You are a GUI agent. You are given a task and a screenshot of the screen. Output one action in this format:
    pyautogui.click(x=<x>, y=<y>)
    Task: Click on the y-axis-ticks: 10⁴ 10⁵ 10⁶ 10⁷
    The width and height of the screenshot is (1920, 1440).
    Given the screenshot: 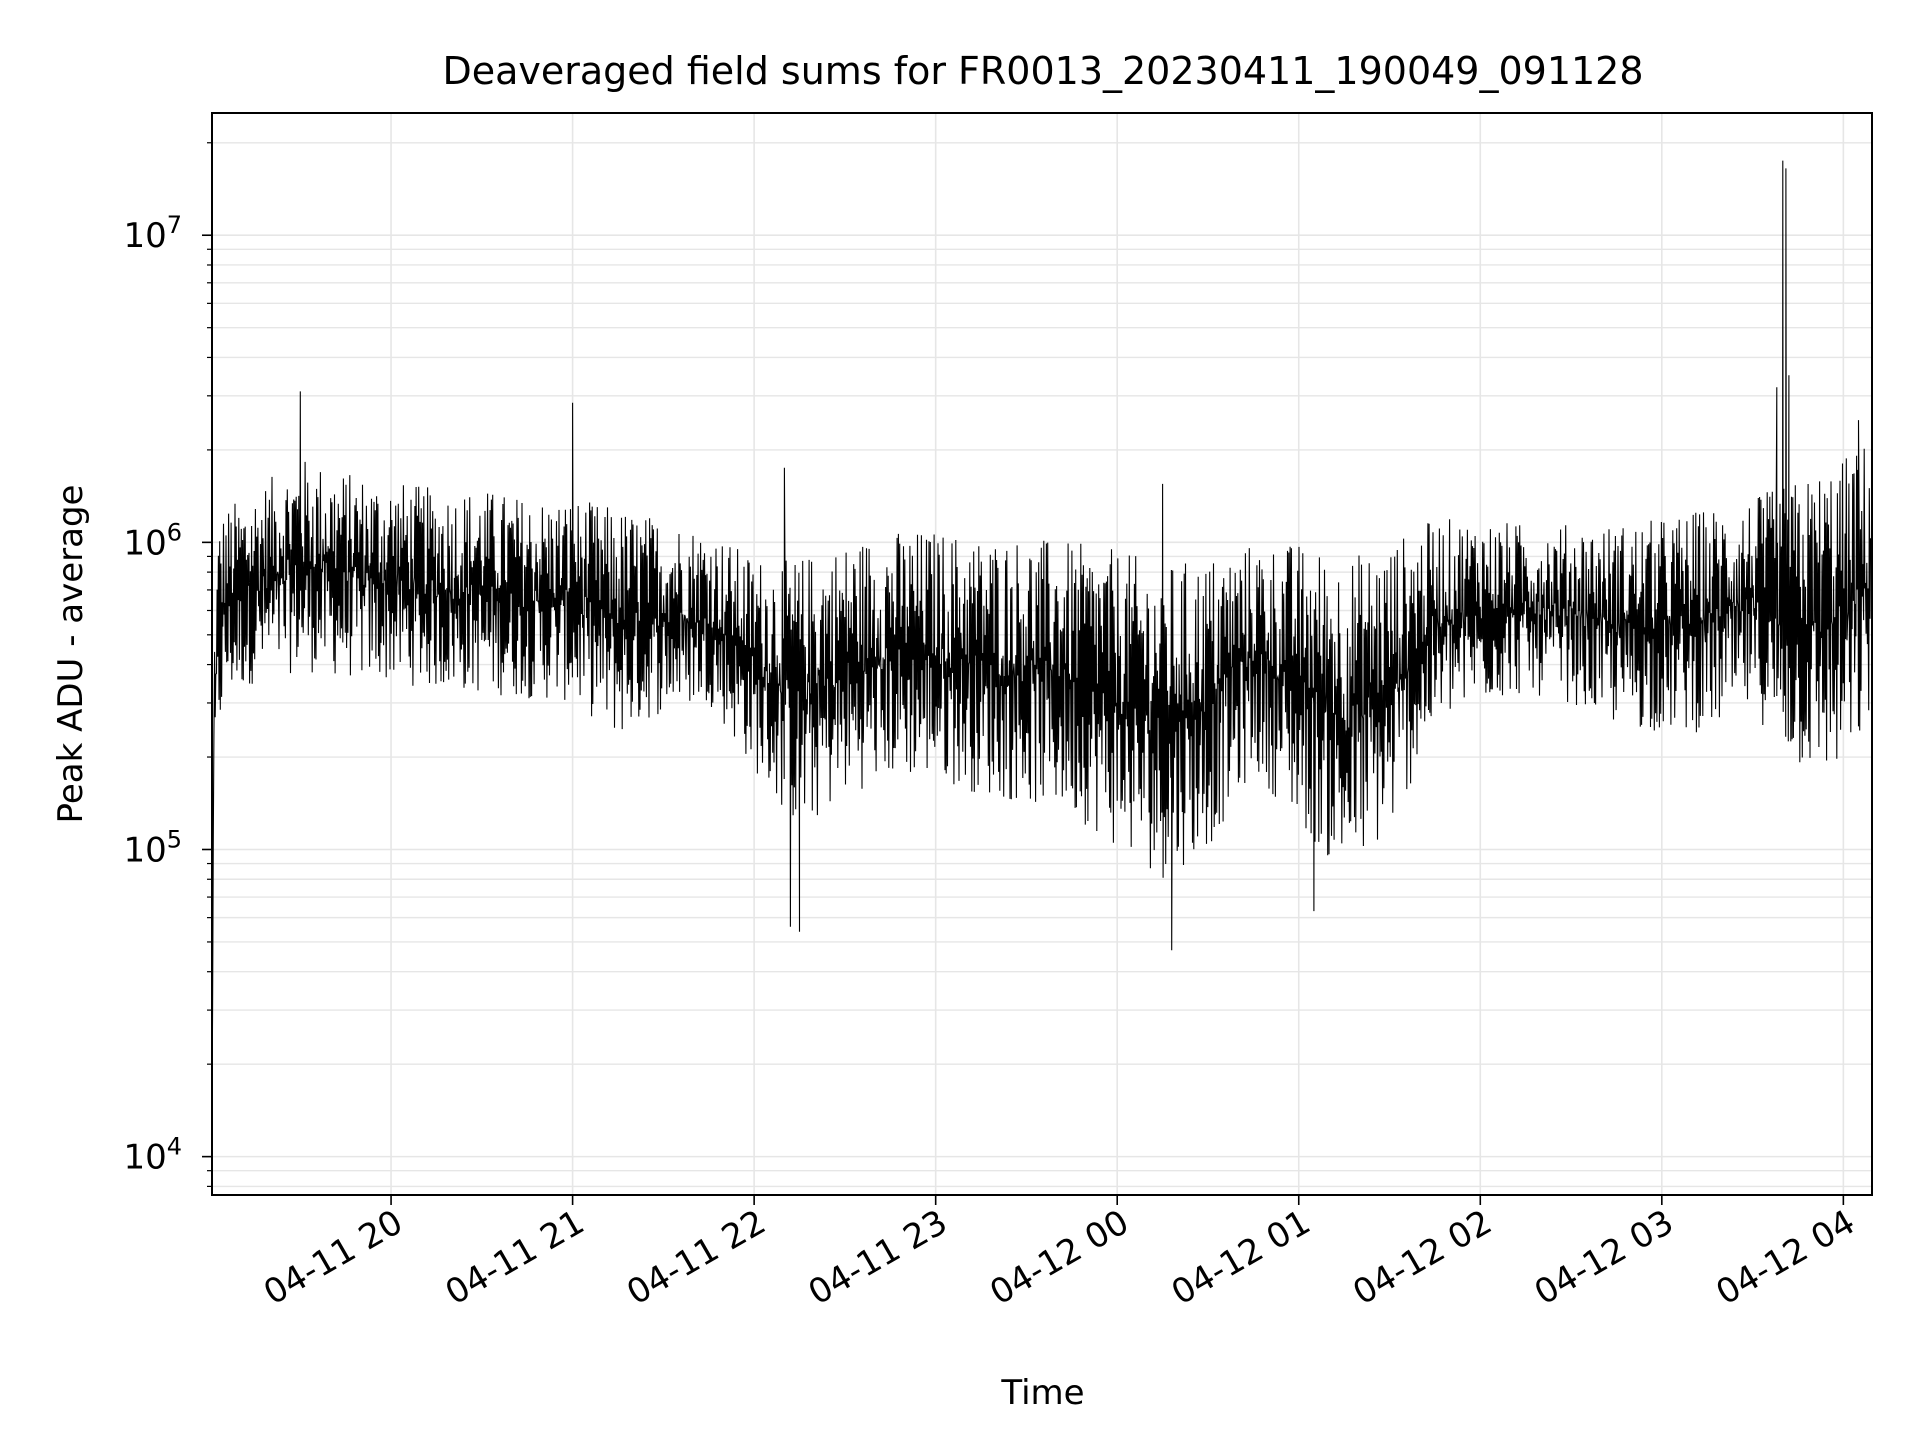 What is the action you would take?
    pyautogui.click(x=167, y=664)
    